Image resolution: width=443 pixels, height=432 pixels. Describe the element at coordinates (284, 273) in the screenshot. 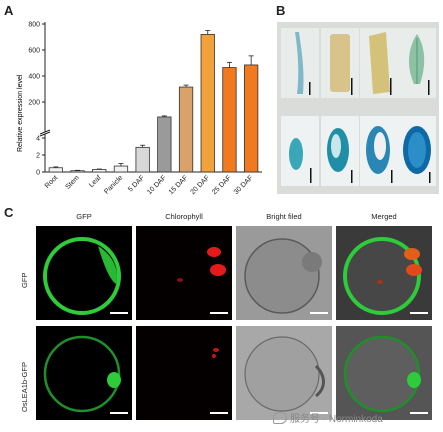

I see `micrograph-gfp-bright-field` at that location.